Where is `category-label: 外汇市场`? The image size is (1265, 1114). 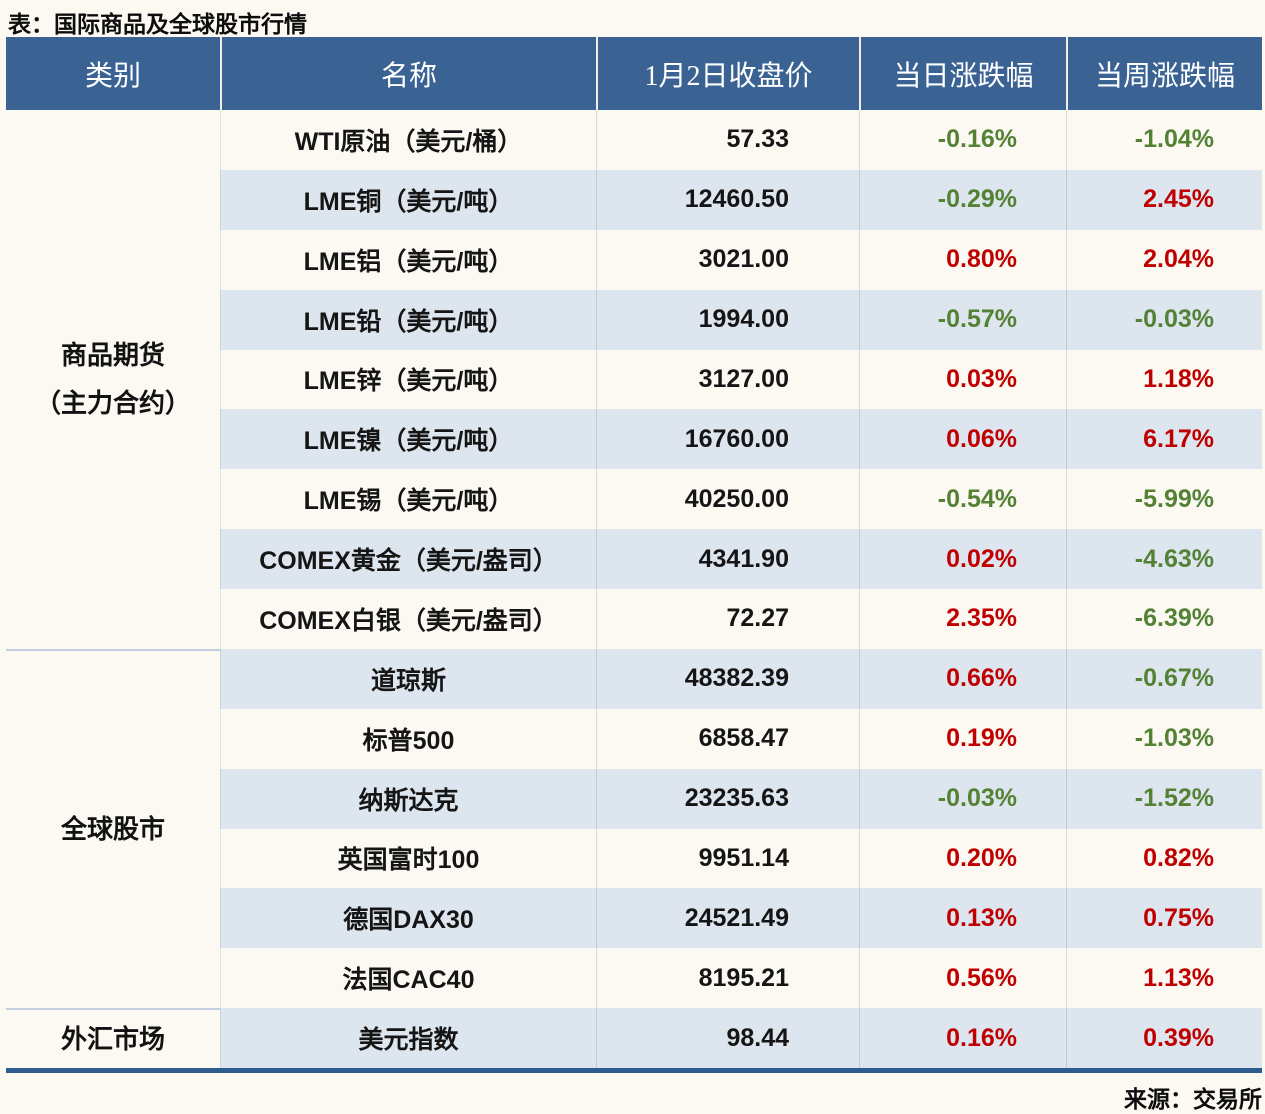
category-label: 外汇市场 is located at coordinates (112, 1039).